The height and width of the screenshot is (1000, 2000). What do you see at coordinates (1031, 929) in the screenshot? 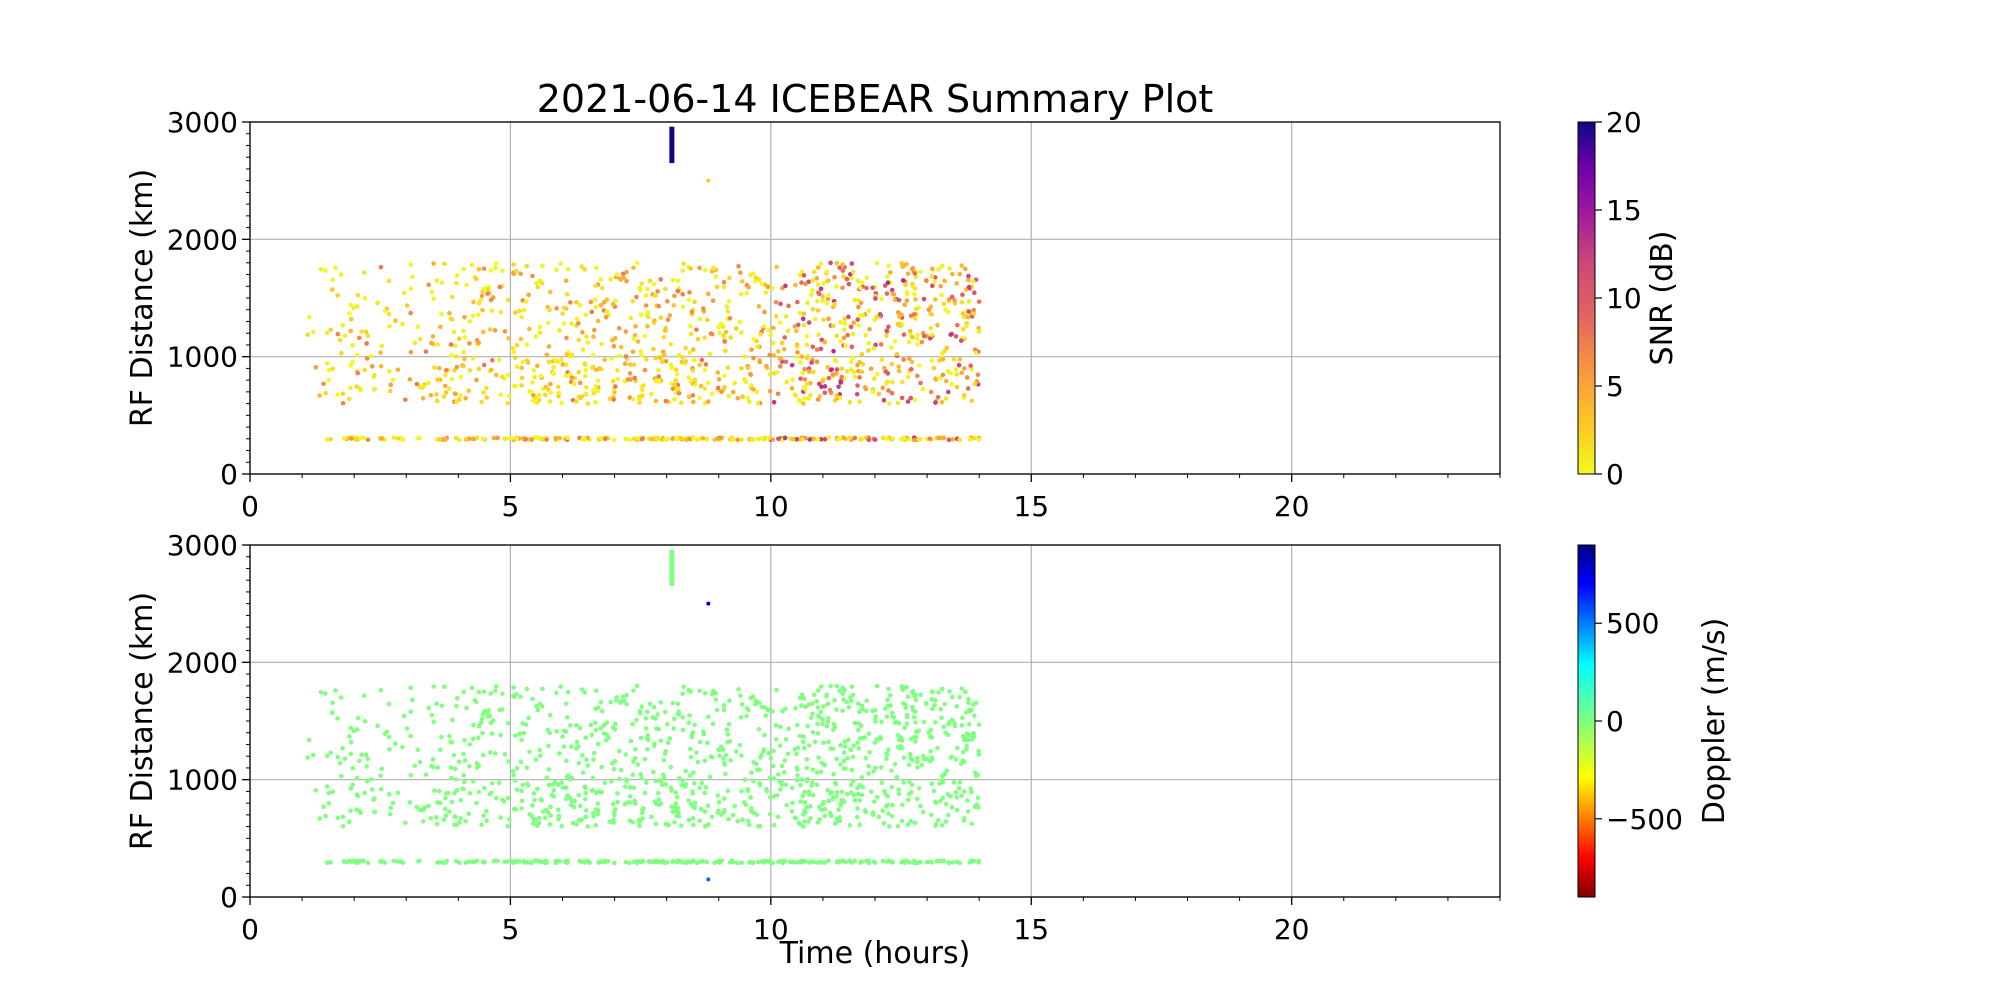
I see `x-tick-label: 15` at bounding box center [1031, 929].